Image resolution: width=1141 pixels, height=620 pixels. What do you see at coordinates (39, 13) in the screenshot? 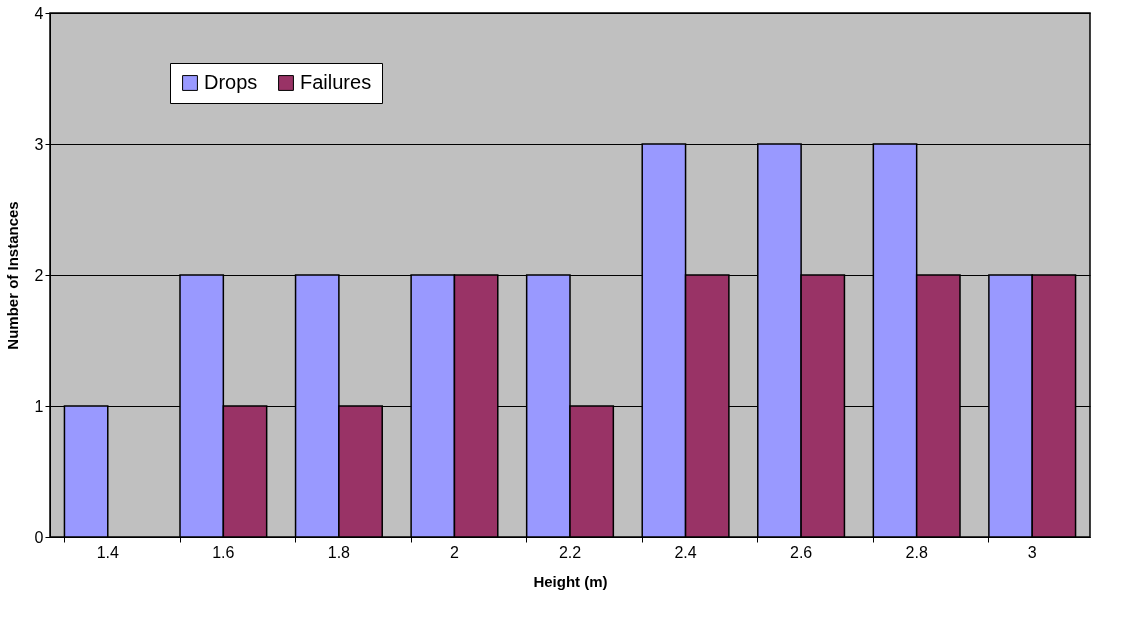
I see `y-tick-label: 4` at bounding box center [39, 13].